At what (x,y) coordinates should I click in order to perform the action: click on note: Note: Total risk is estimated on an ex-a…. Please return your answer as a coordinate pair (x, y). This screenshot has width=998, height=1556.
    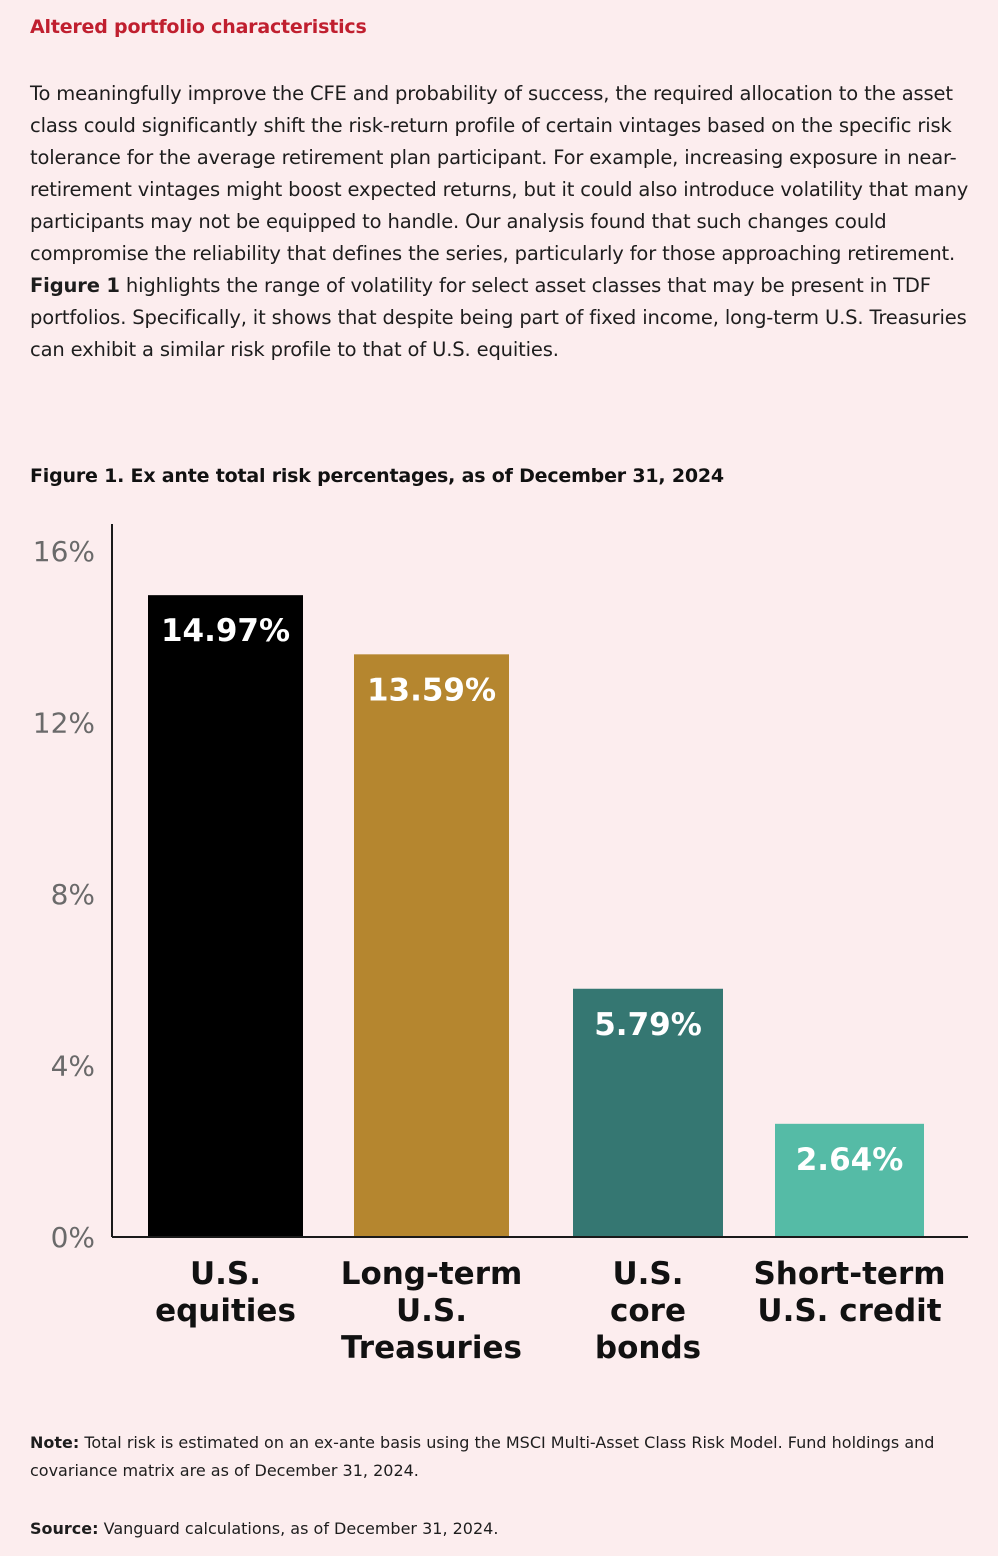
    Looking at the image, I should click on (495, 1457).